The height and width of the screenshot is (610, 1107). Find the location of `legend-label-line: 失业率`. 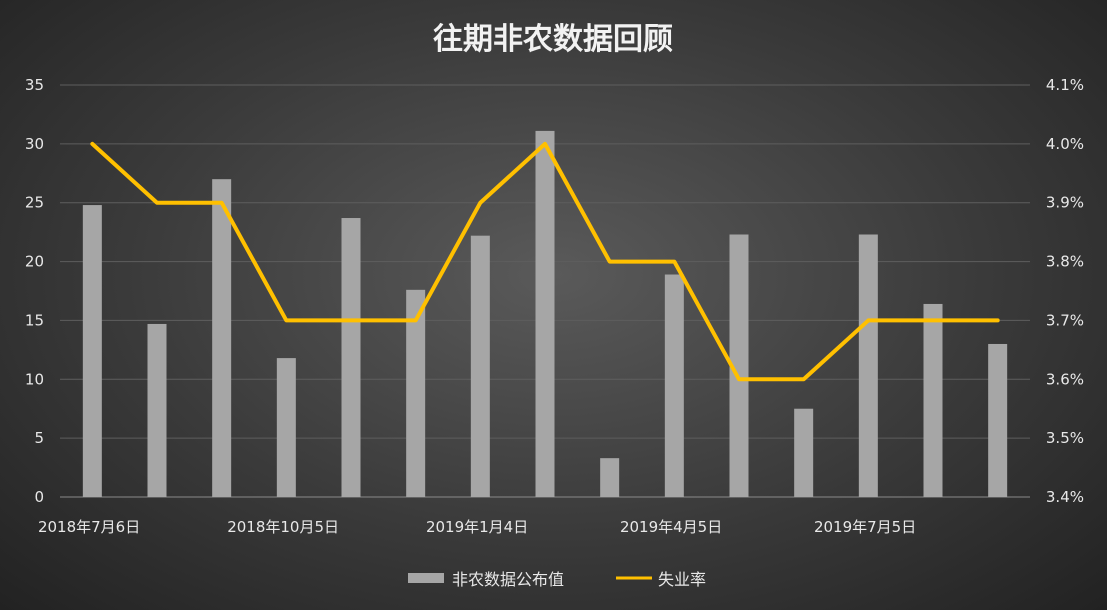

legend-label-line: 失业率 is located at coordinates (682, 579).